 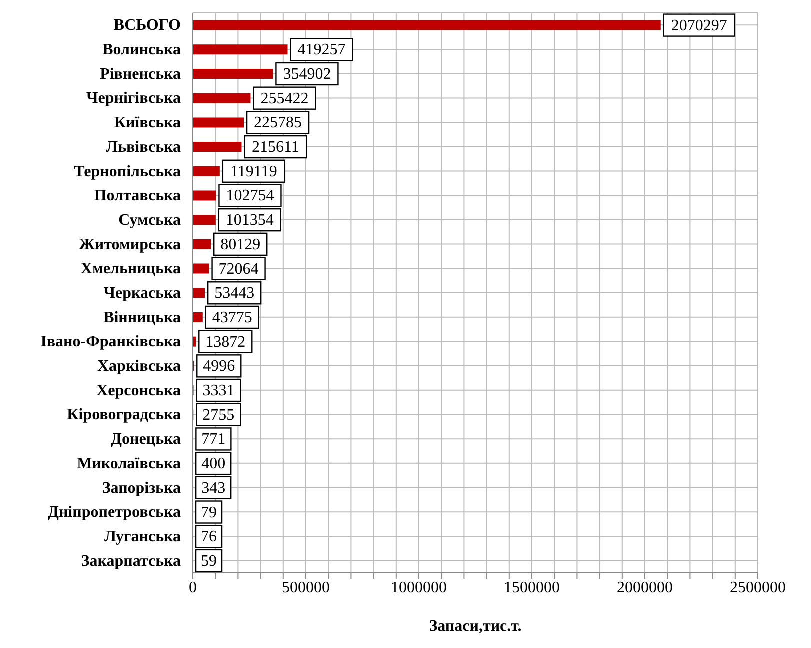 What do you see at coordinates (218, 391) in the screenshot?
I see `data-label: 3331` at bounding box center [218, 391].